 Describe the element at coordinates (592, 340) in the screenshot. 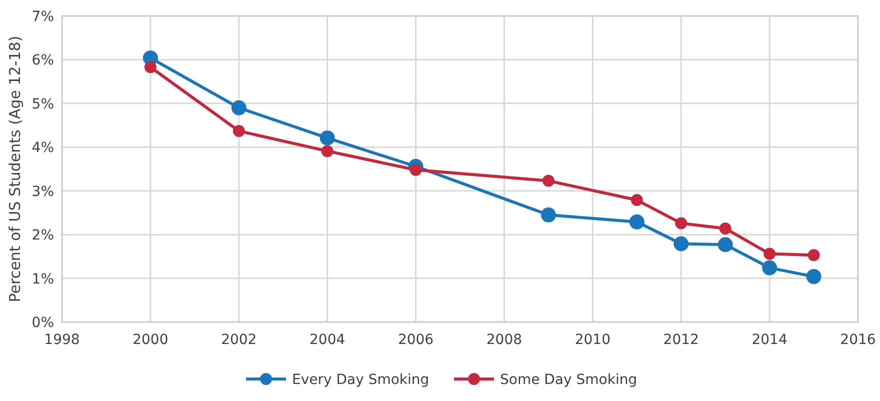

I see `x-tick-label: 2010` at that location.